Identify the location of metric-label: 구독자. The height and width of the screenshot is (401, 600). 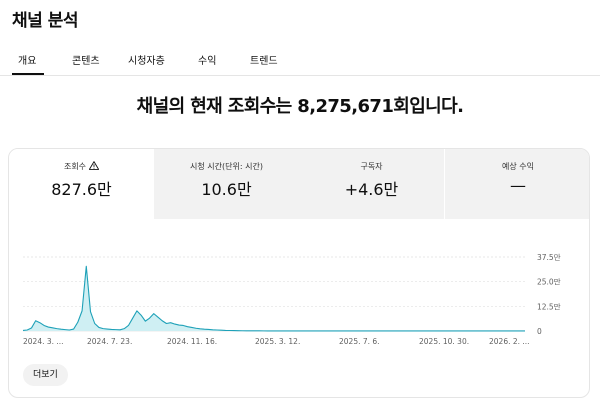
(371, 166).